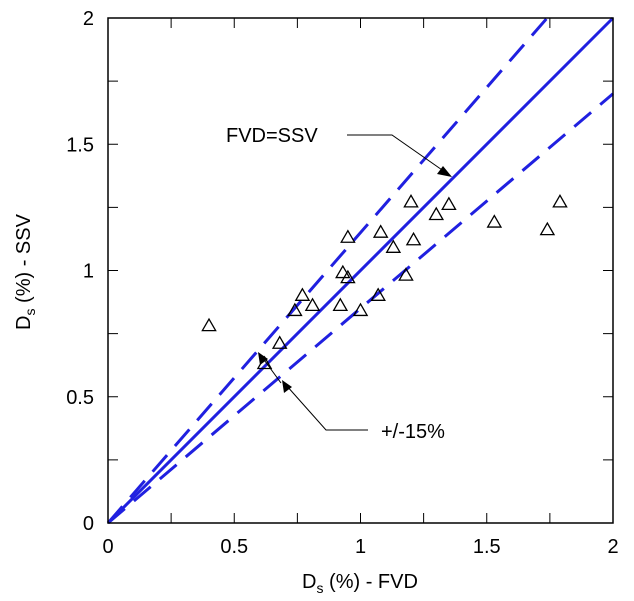  Describe the element at coordinates (320, 588) in the screenshot. I see `x-axis-title-sub: s` at that location.